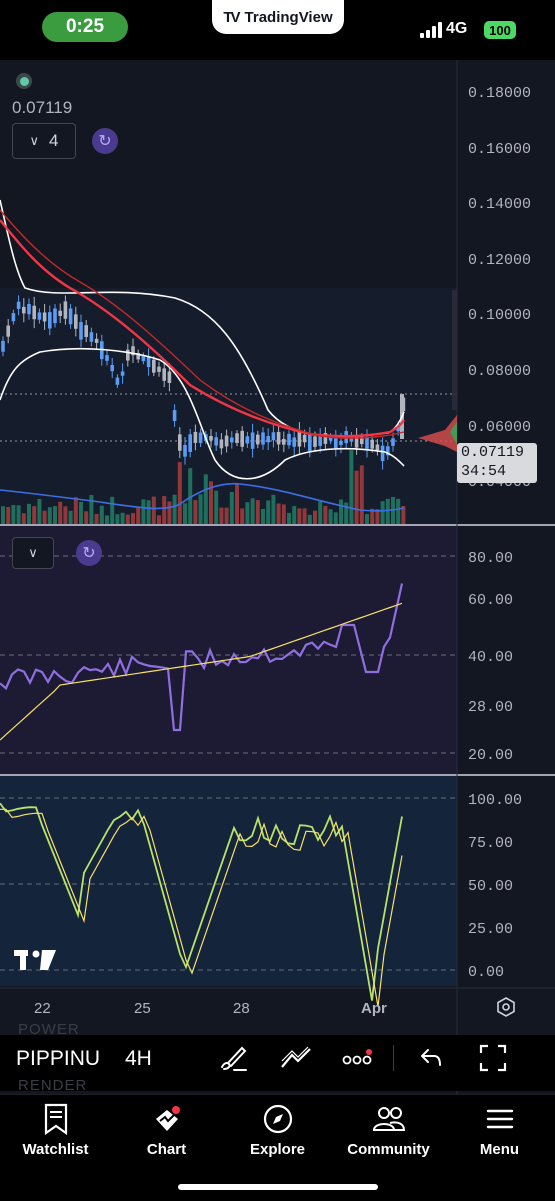 The image size is (555, 1201). I want to click on date-label: 28, so click(241, 1008).